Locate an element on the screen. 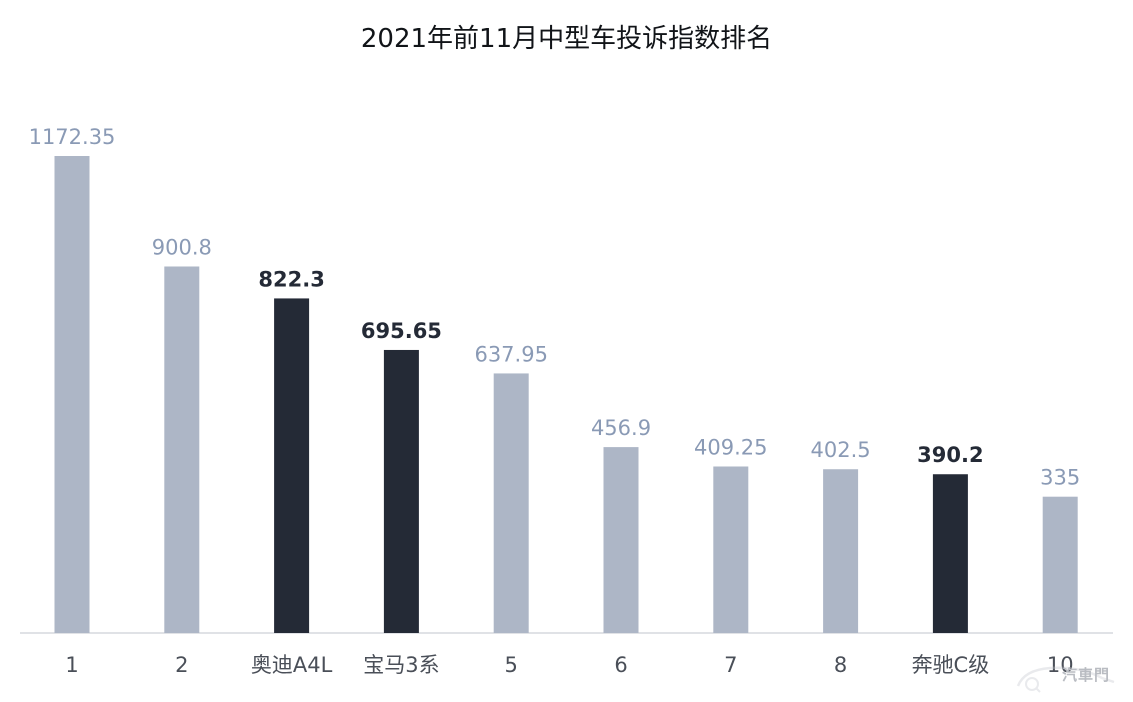 This screenshot has height=702, width=1133. category-label-5: 5 is located at coordinates (511, 665).